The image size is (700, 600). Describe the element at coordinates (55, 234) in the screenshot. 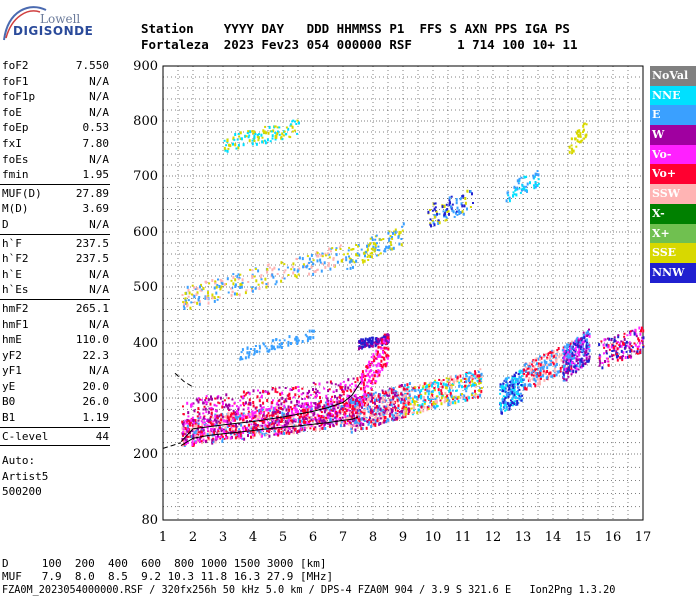

I see `param-separator` at that location.